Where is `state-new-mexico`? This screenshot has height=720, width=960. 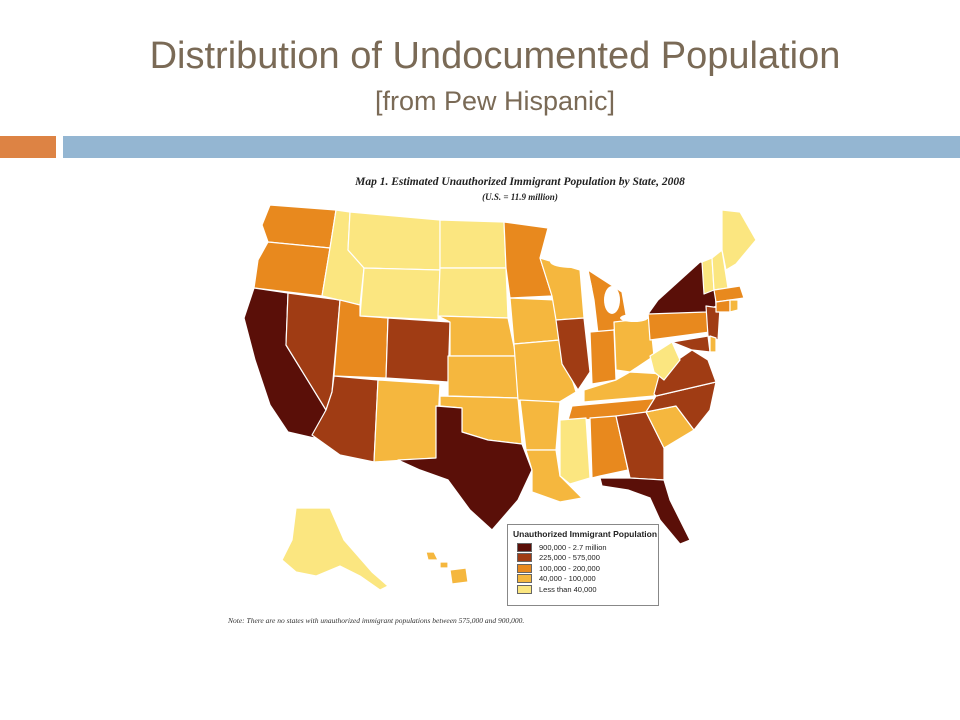 state-new-mexico is located at coordinates (407, 421).